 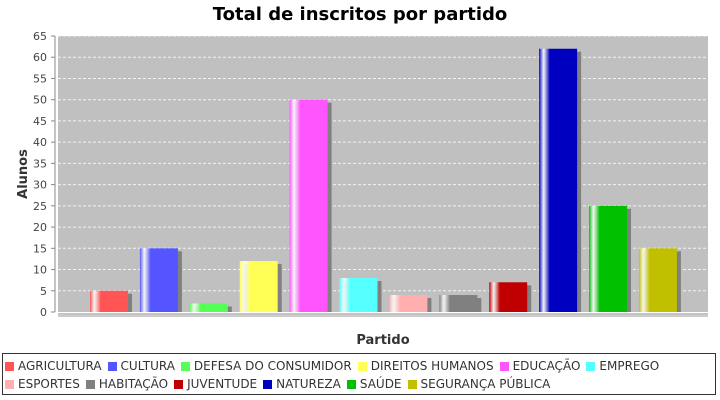 I want to click on legend-label: EMPREGO, so click(x=629, y=366).